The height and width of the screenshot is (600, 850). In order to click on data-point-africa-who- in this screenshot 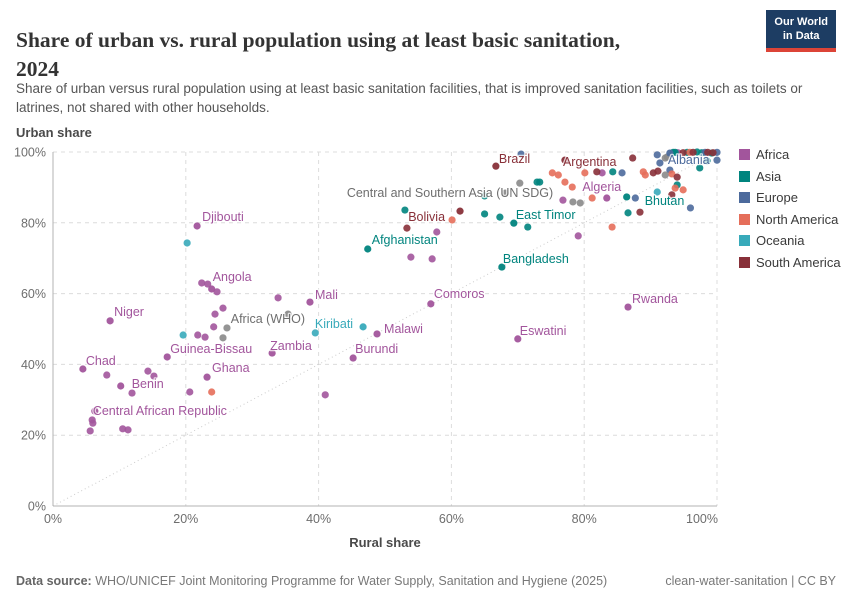, I will do `click(288, 314)`.